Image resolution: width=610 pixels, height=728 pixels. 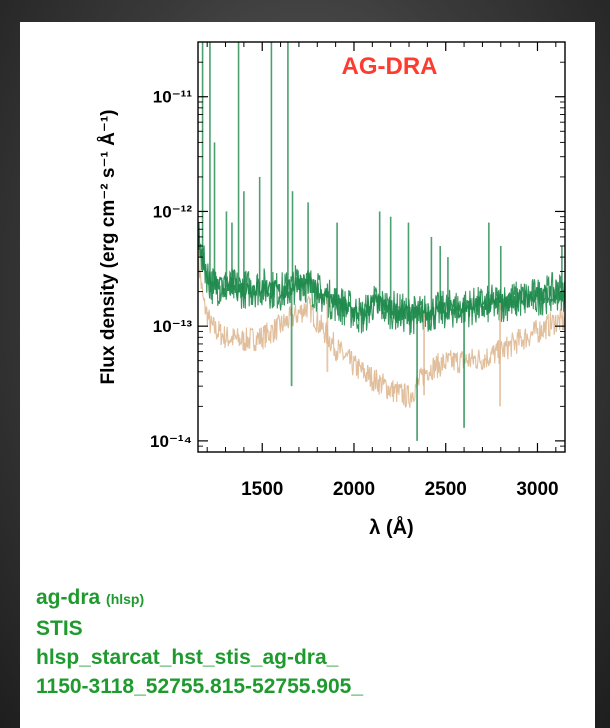 What do you see at coordinates (171, 441) in the screenshot?
I see `y-tick-label-3: 10⁻¹⁴` at bounding box center [171, 441].